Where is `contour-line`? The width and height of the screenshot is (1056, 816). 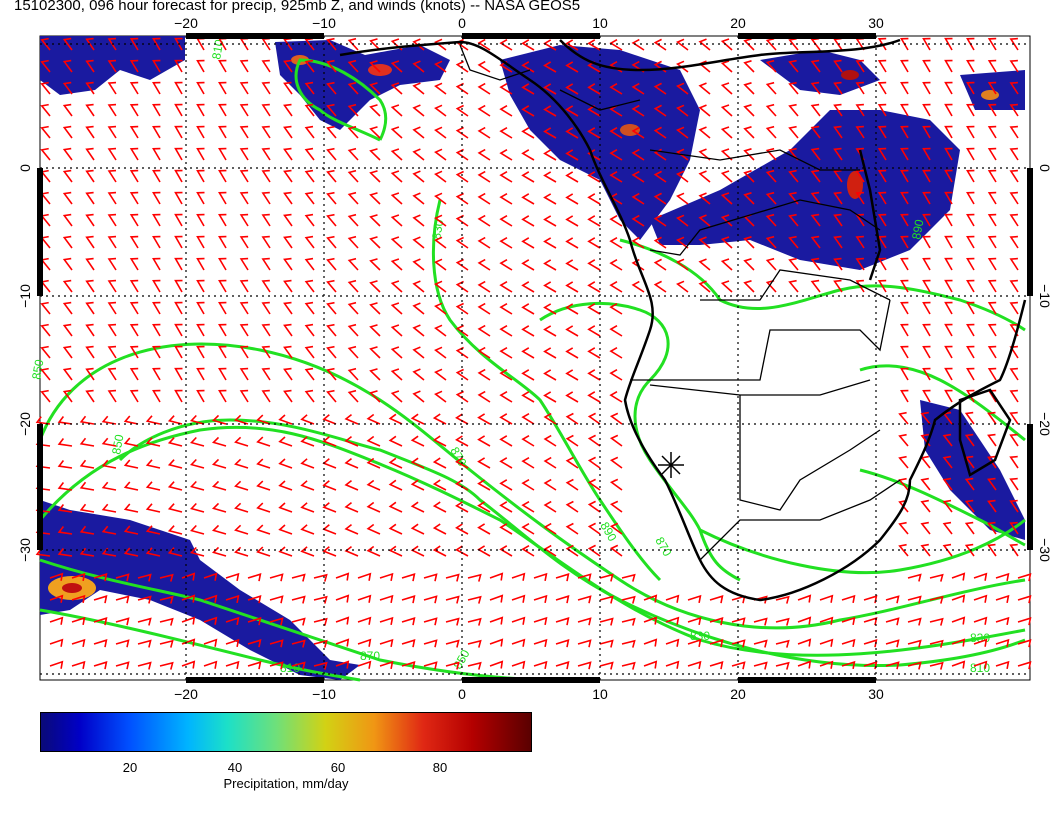 contour-line is located at coordinates (341, 100).